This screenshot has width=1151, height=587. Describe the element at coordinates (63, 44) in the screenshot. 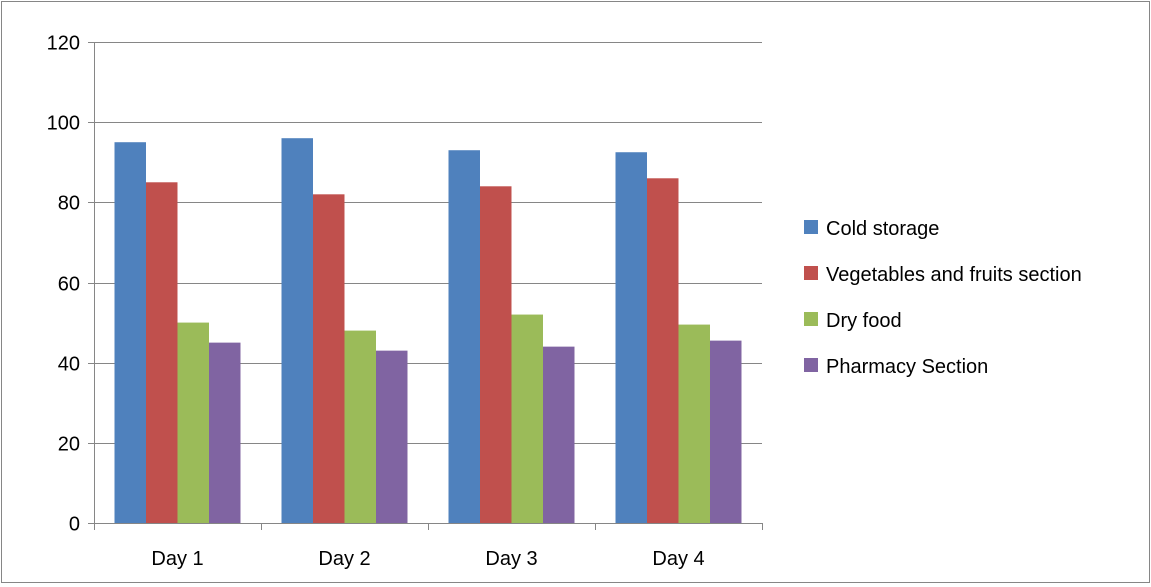

I see `y-tick-label: 120` at that location.